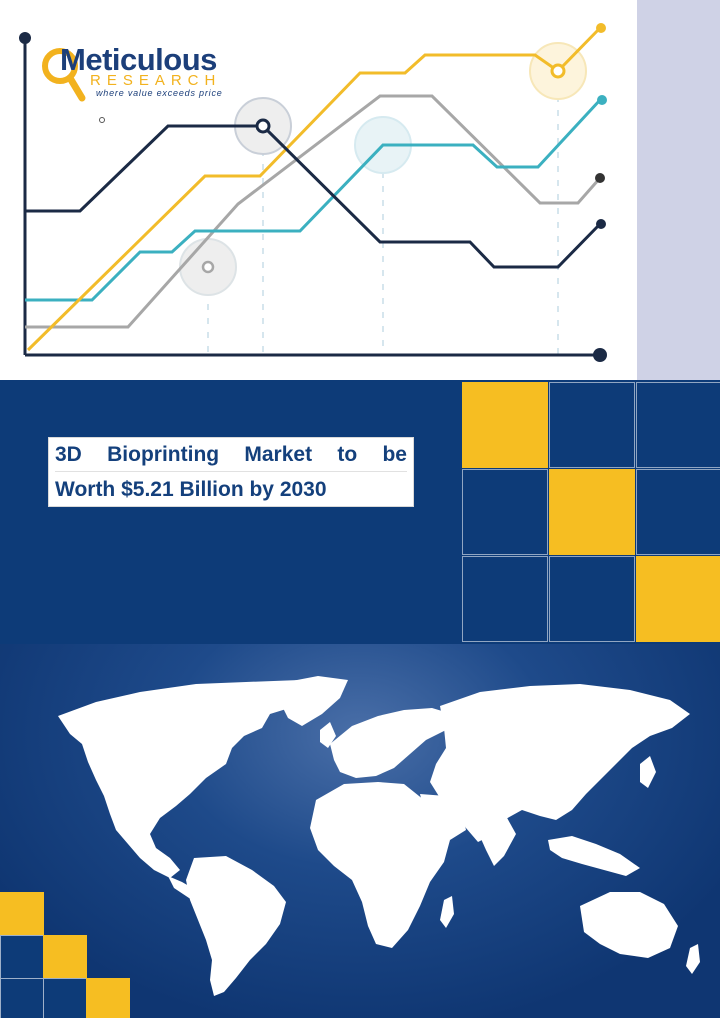 This screenshot has height=1018, width=720. I want to click on headline-word: Market, so click(278, 454).